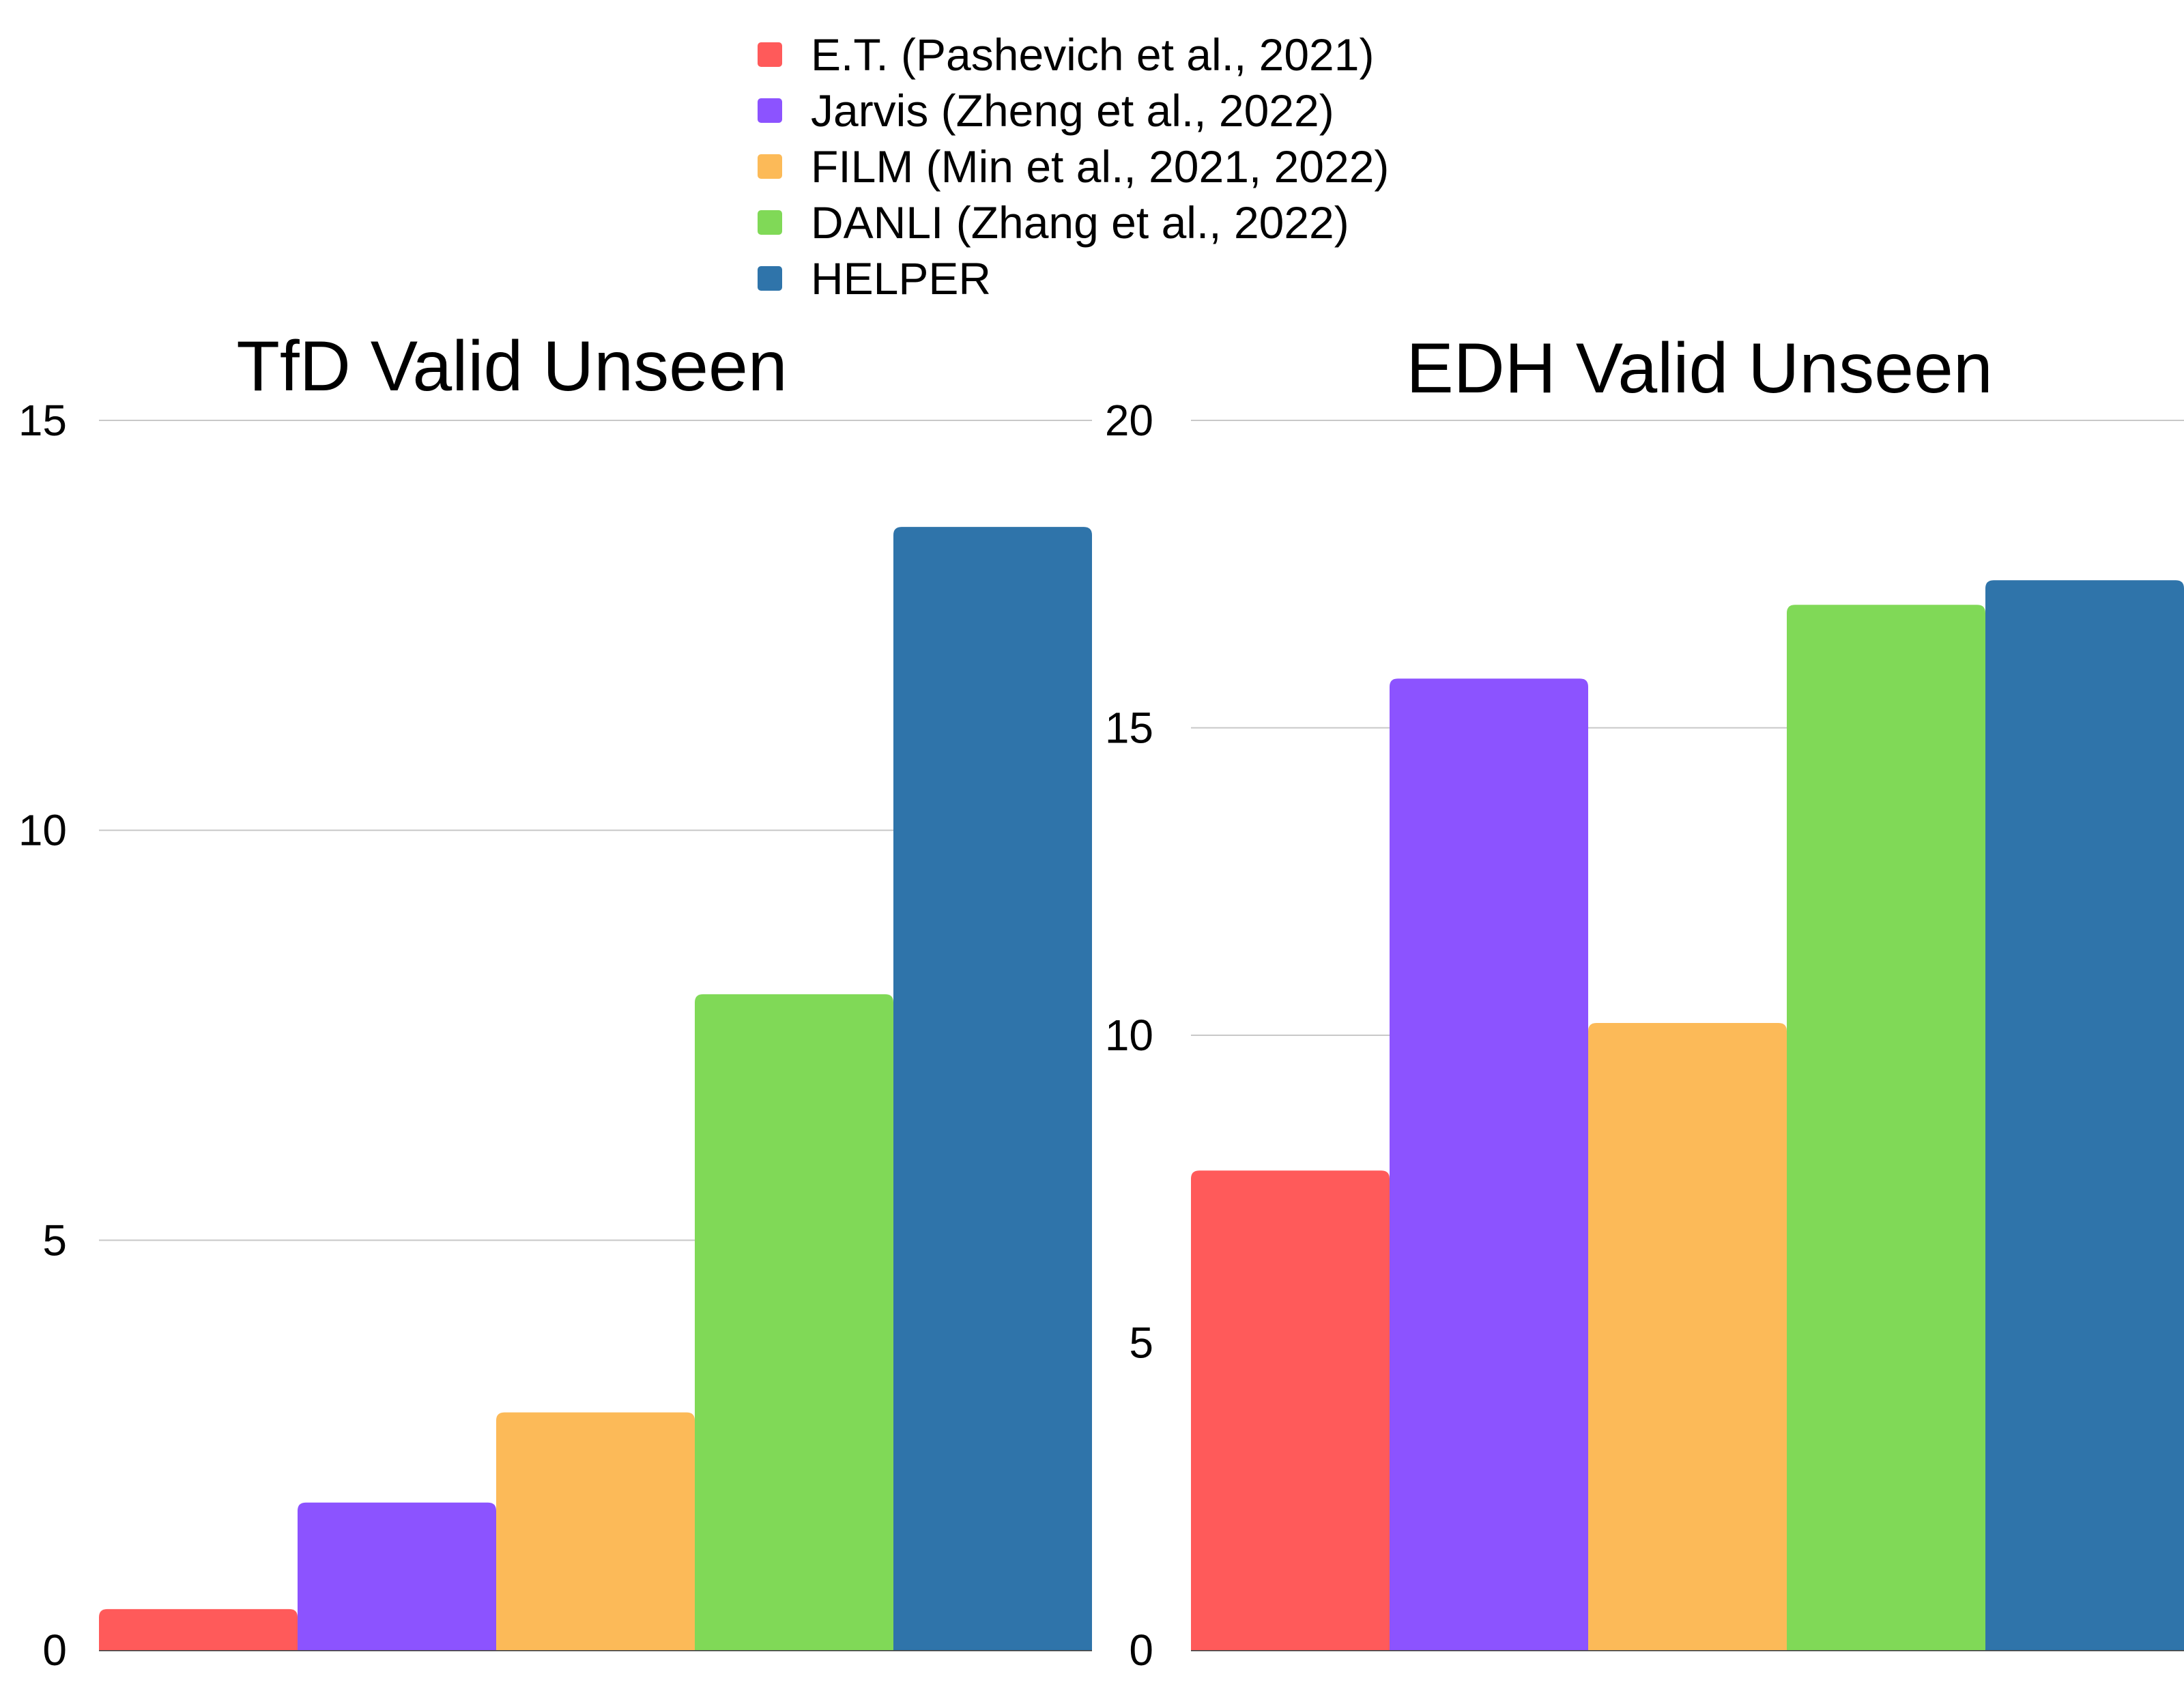  Describe the element at coordinates (1080, 222) in the screenshot. I see `legend-label-danli: DANLI (Zhang et al., 2022)` at that location.